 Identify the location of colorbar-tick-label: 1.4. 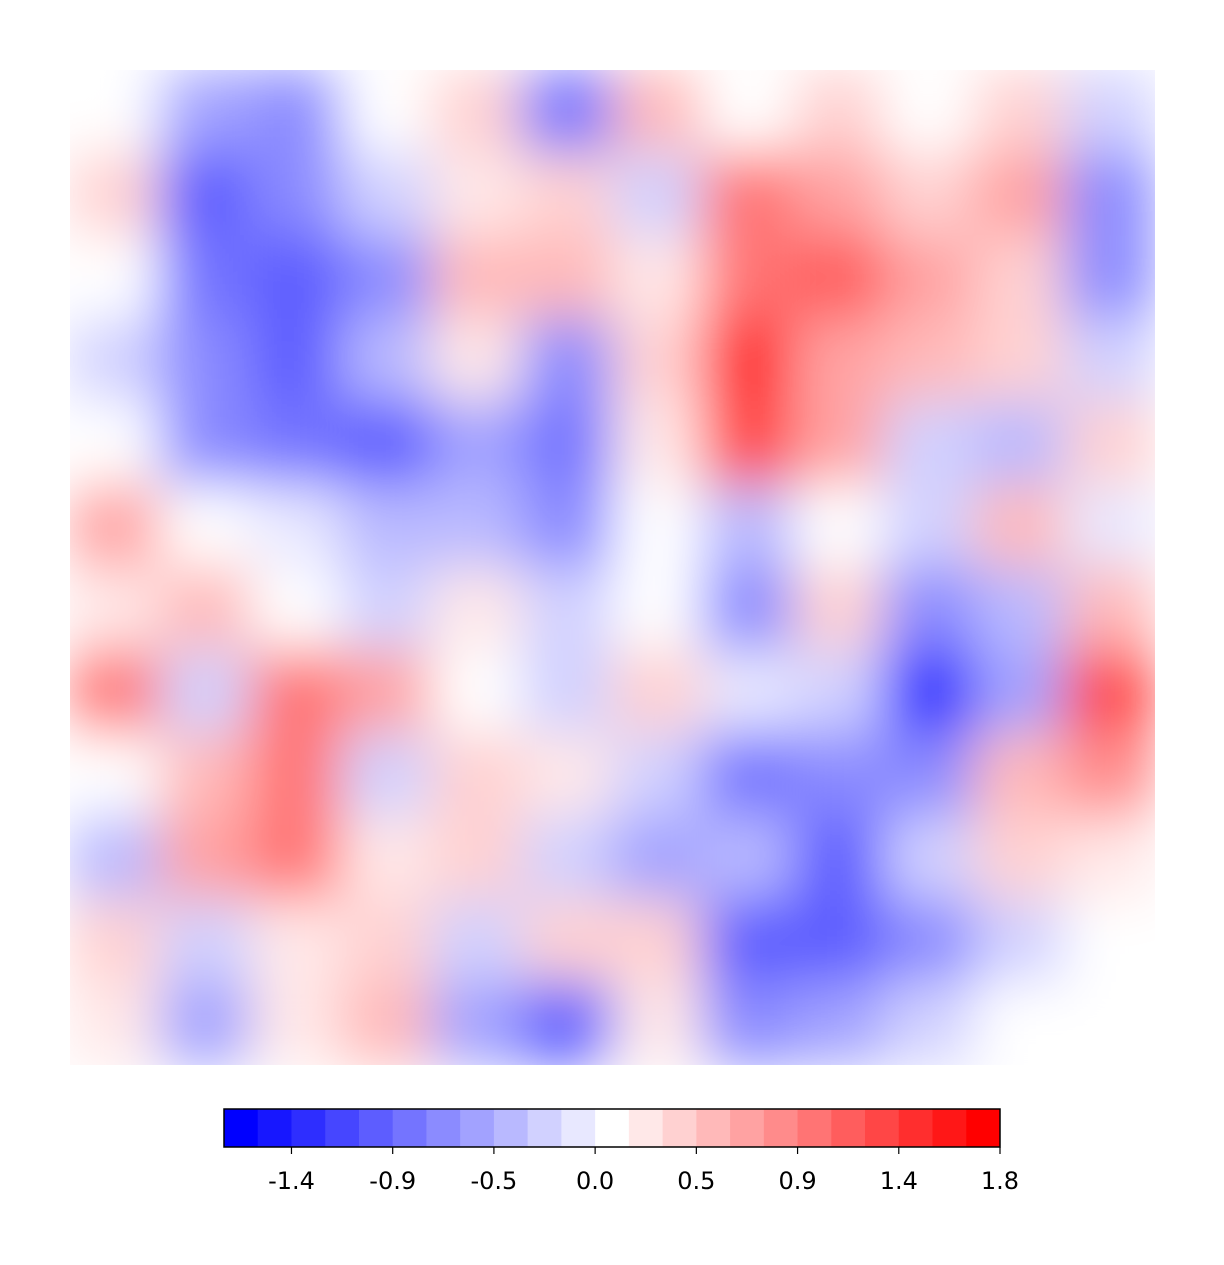
(899, 1181).